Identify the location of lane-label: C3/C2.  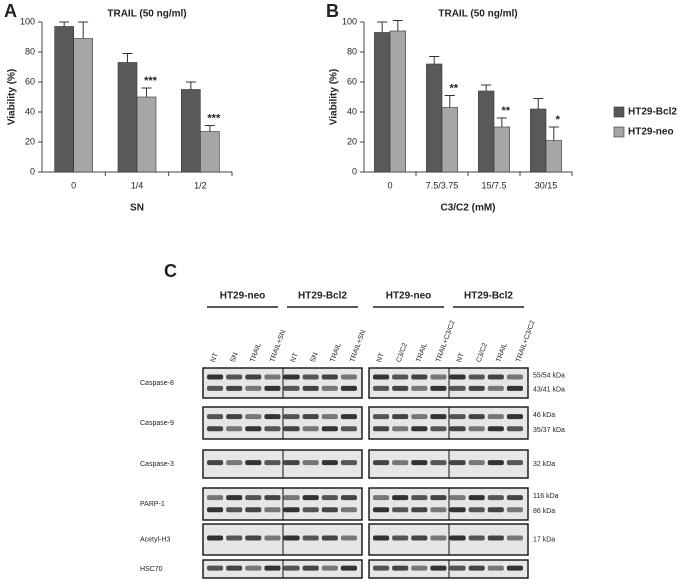
(402, 352).